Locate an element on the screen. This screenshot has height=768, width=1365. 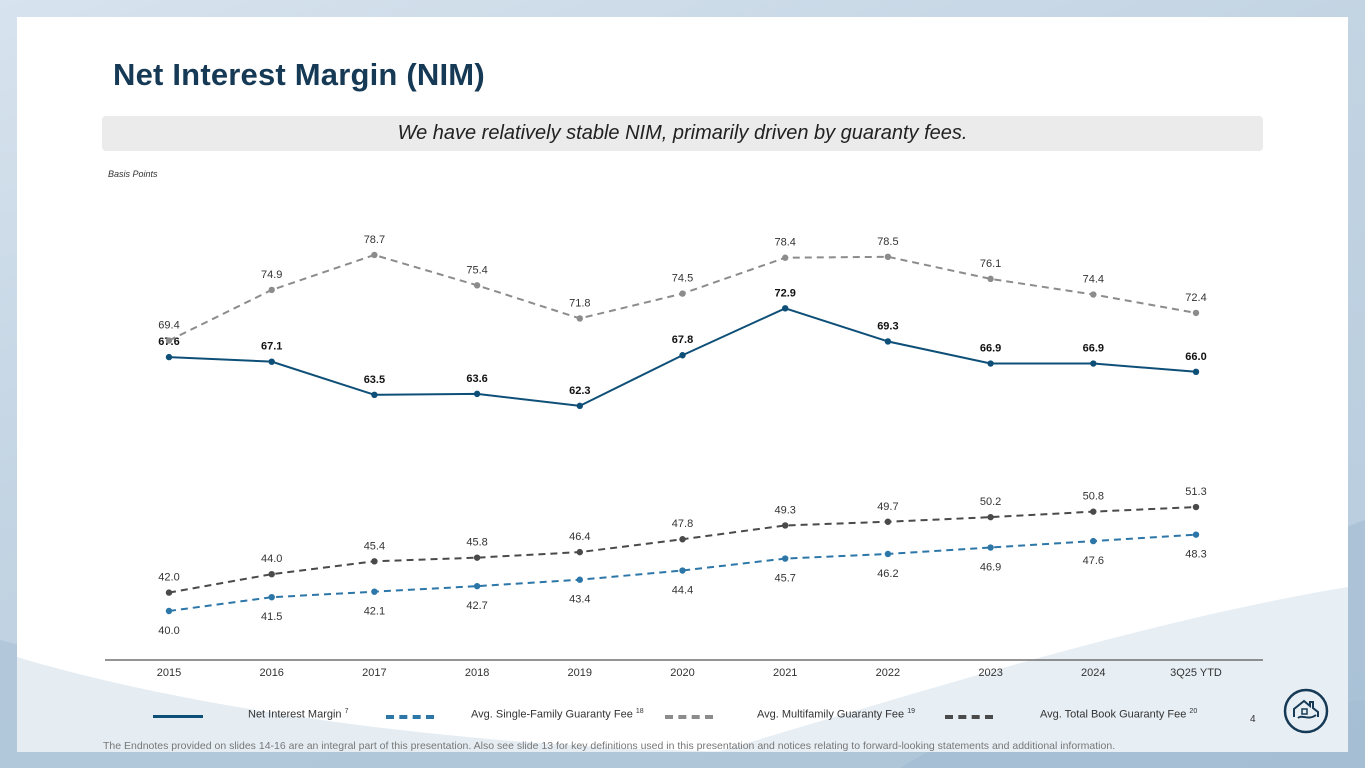
legend-swatch-nim is located at coordinates (178, 716).